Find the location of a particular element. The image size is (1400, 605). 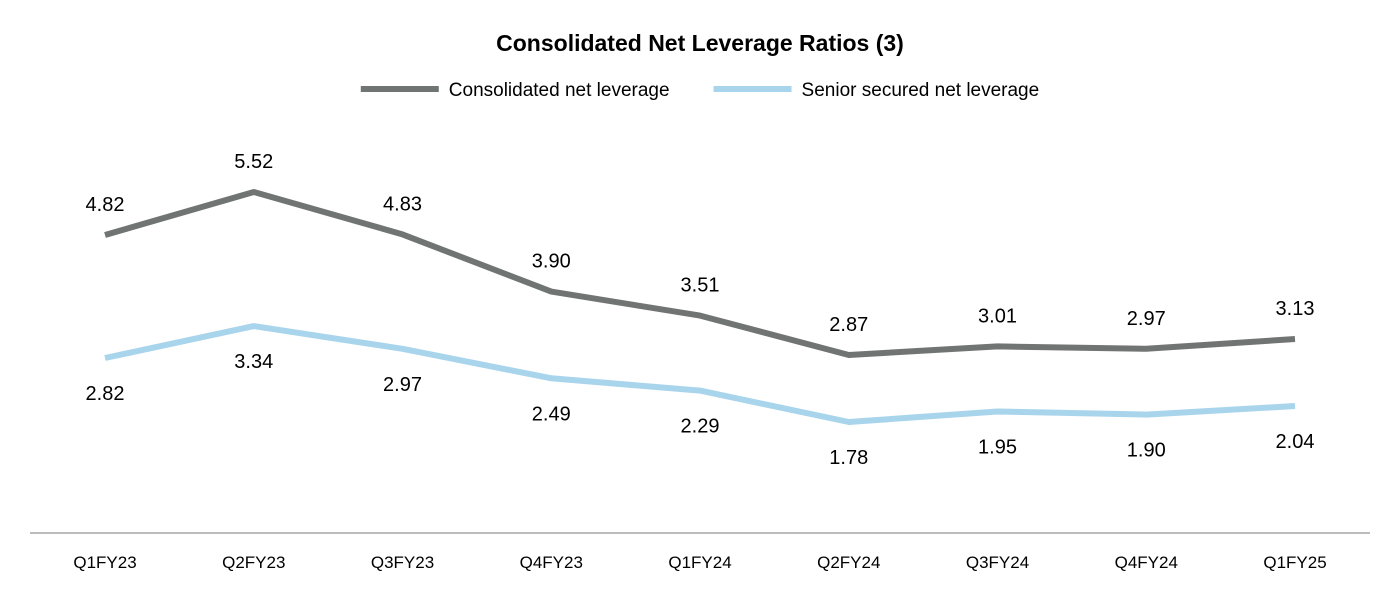

data-label: 2.82 is located at coordinates (105, 394).